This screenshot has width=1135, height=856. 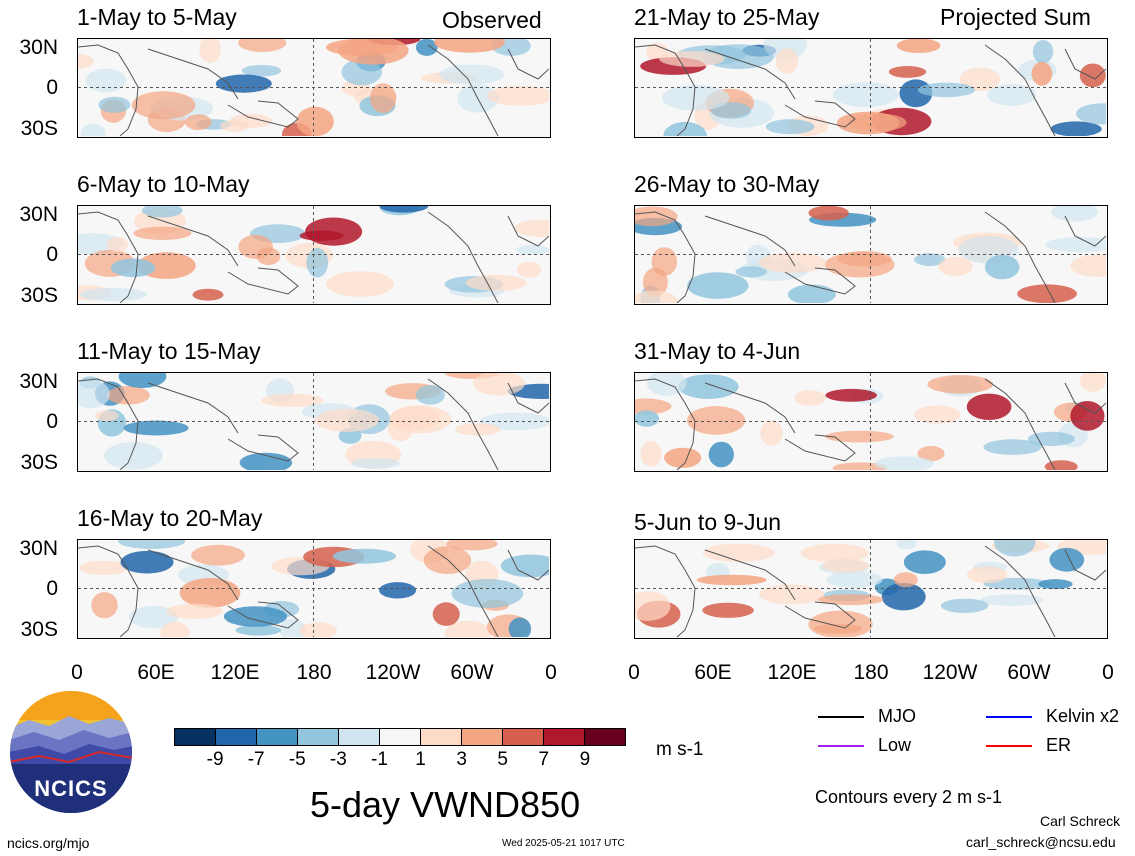 What do you see at coordinates (950, 672) in the screenshot?
I see `lon-label: 120W` at bounding box center [950, 672].